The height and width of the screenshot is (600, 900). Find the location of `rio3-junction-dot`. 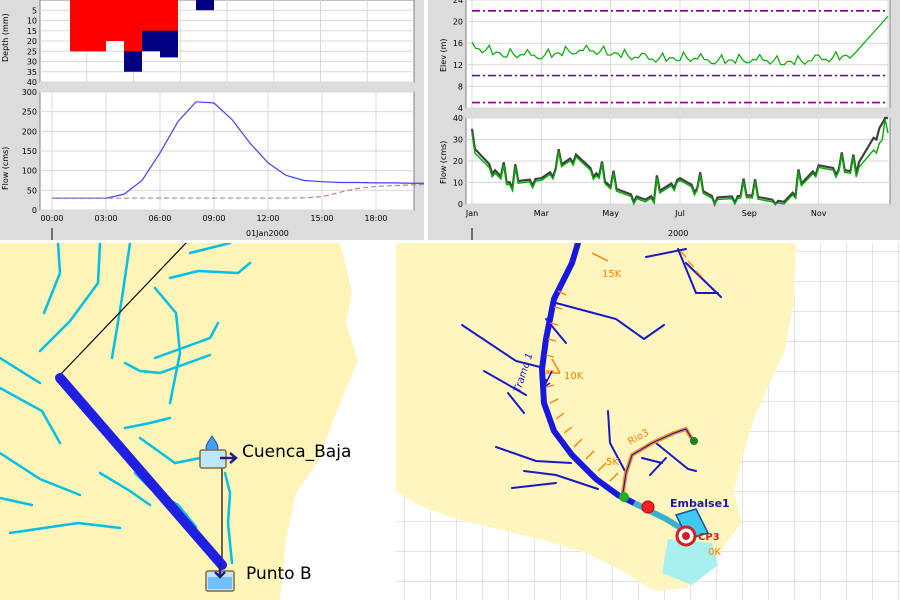

rio3-junction-dot is located at coordinates (694, 441).